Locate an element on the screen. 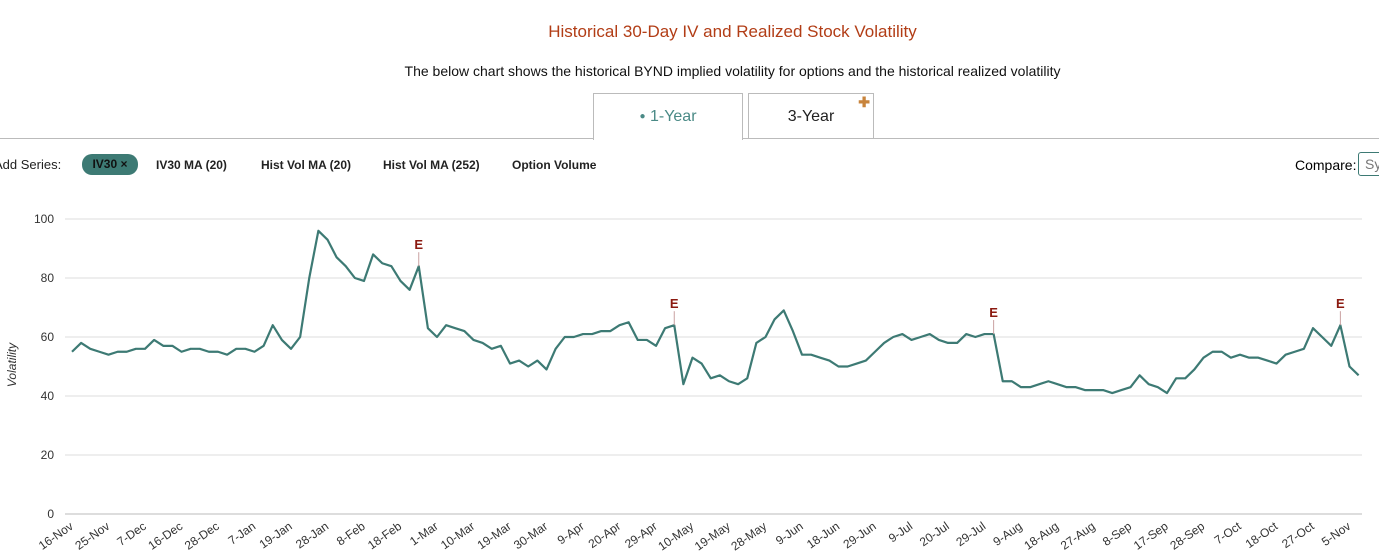 This screenshot has height=557, width=1379. x-tick-label: 16-Nov is located at coordinates (56, 536).